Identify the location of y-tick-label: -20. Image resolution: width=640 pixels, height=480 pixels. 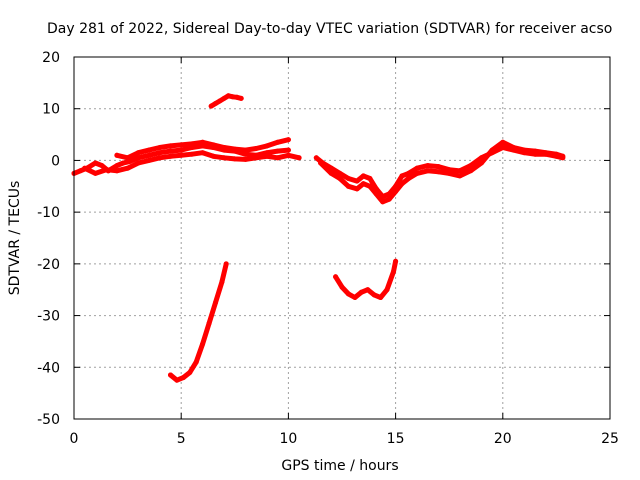
(48, 265).